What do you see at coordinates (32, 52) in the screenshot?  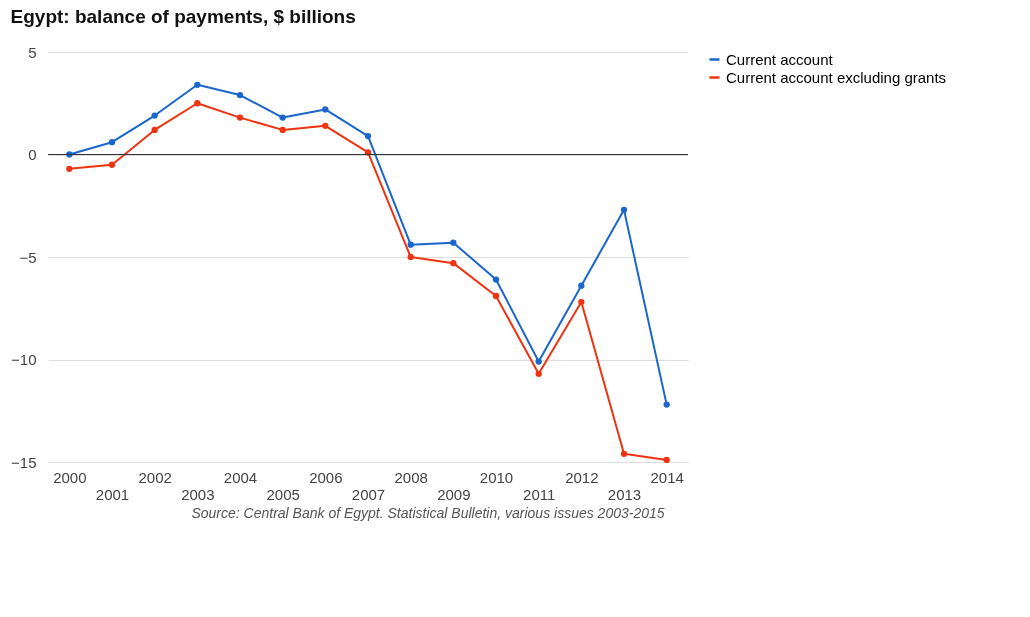 I see `y-tick-label: 5` at bounding box center [32, 52].